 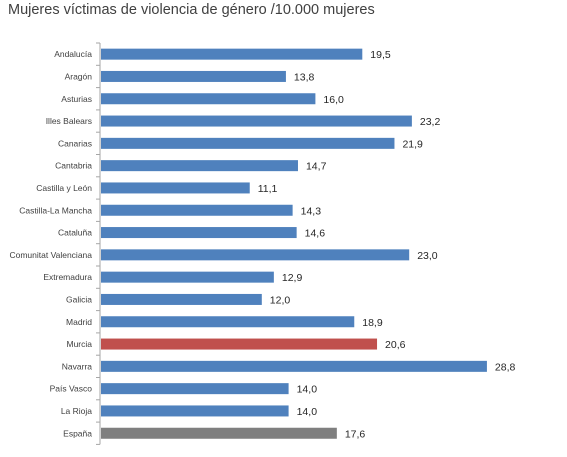 What do you see at coordinates (380, 55) in the screenshot?
I see `value-label-andalucia: 19,5` at bounding box center [380, 55].